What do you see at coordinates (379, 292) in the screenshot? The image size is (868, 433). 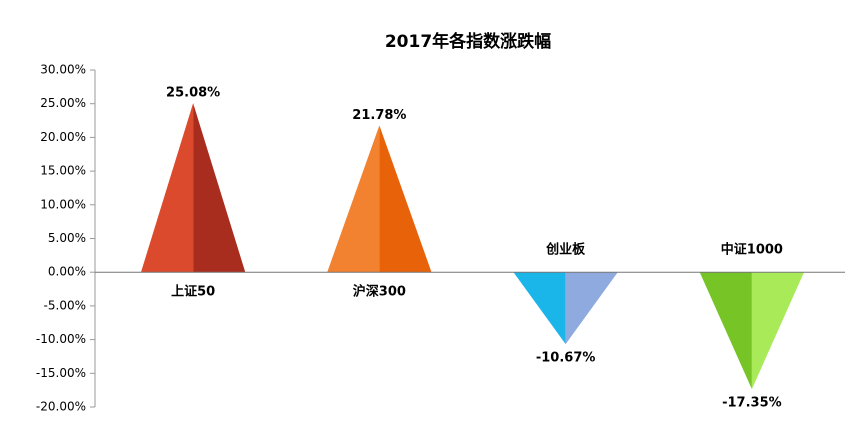 I see `x-tick-label: 沪深300` at bounding box center [379, 292].